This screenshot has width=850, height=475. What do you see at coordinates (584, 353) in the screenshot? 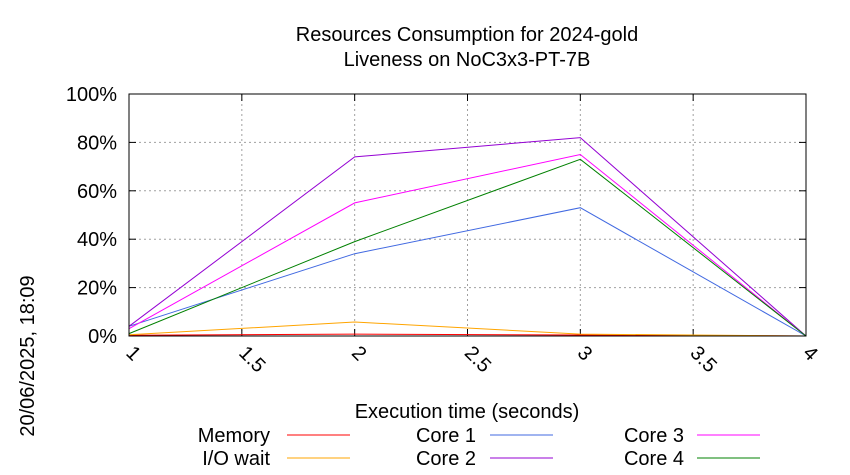
I see `x-tick-label: 3` at bounding box center [584, 353].